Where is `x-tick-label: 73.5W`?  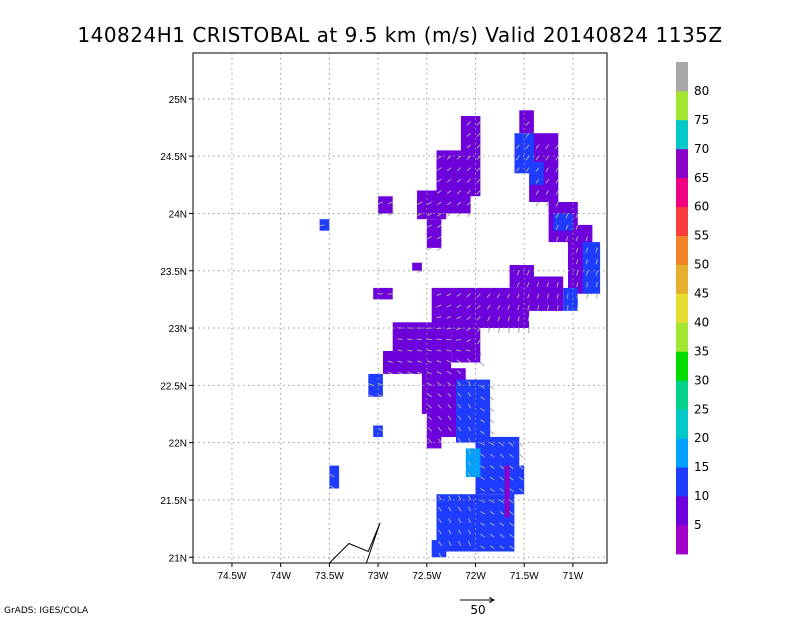 x-tick-label: 73.5W is located at coordinates (329, 576).